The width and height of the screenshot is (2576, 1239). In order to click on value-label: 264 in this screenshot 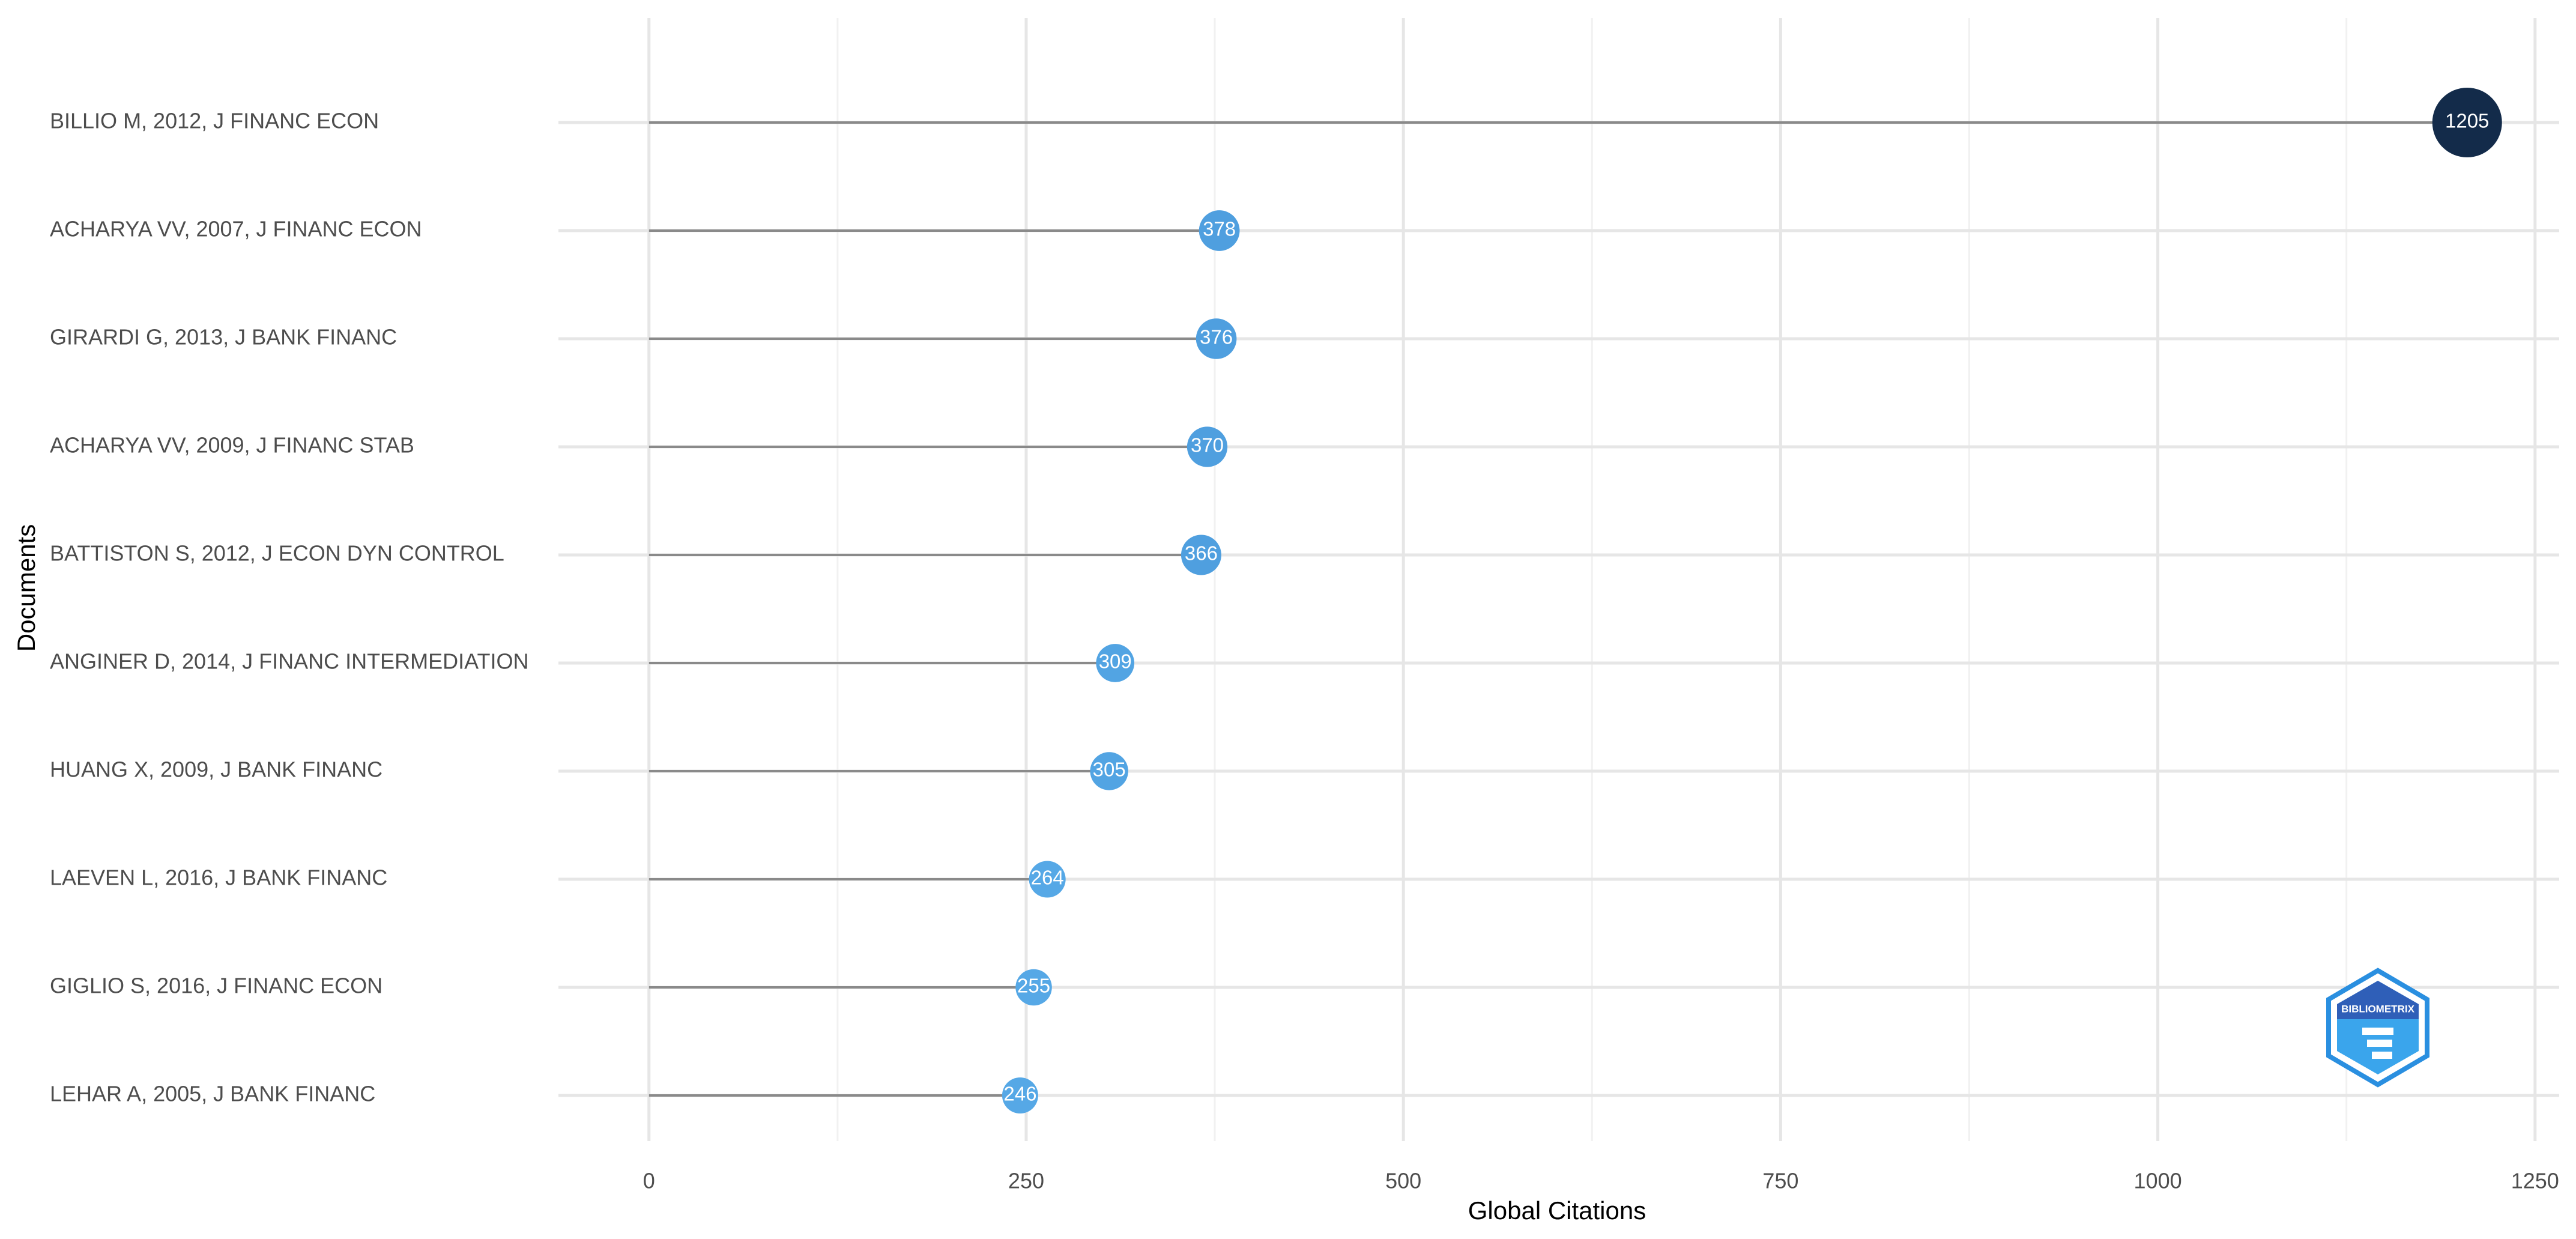, I will do `click(1047, 878)`.